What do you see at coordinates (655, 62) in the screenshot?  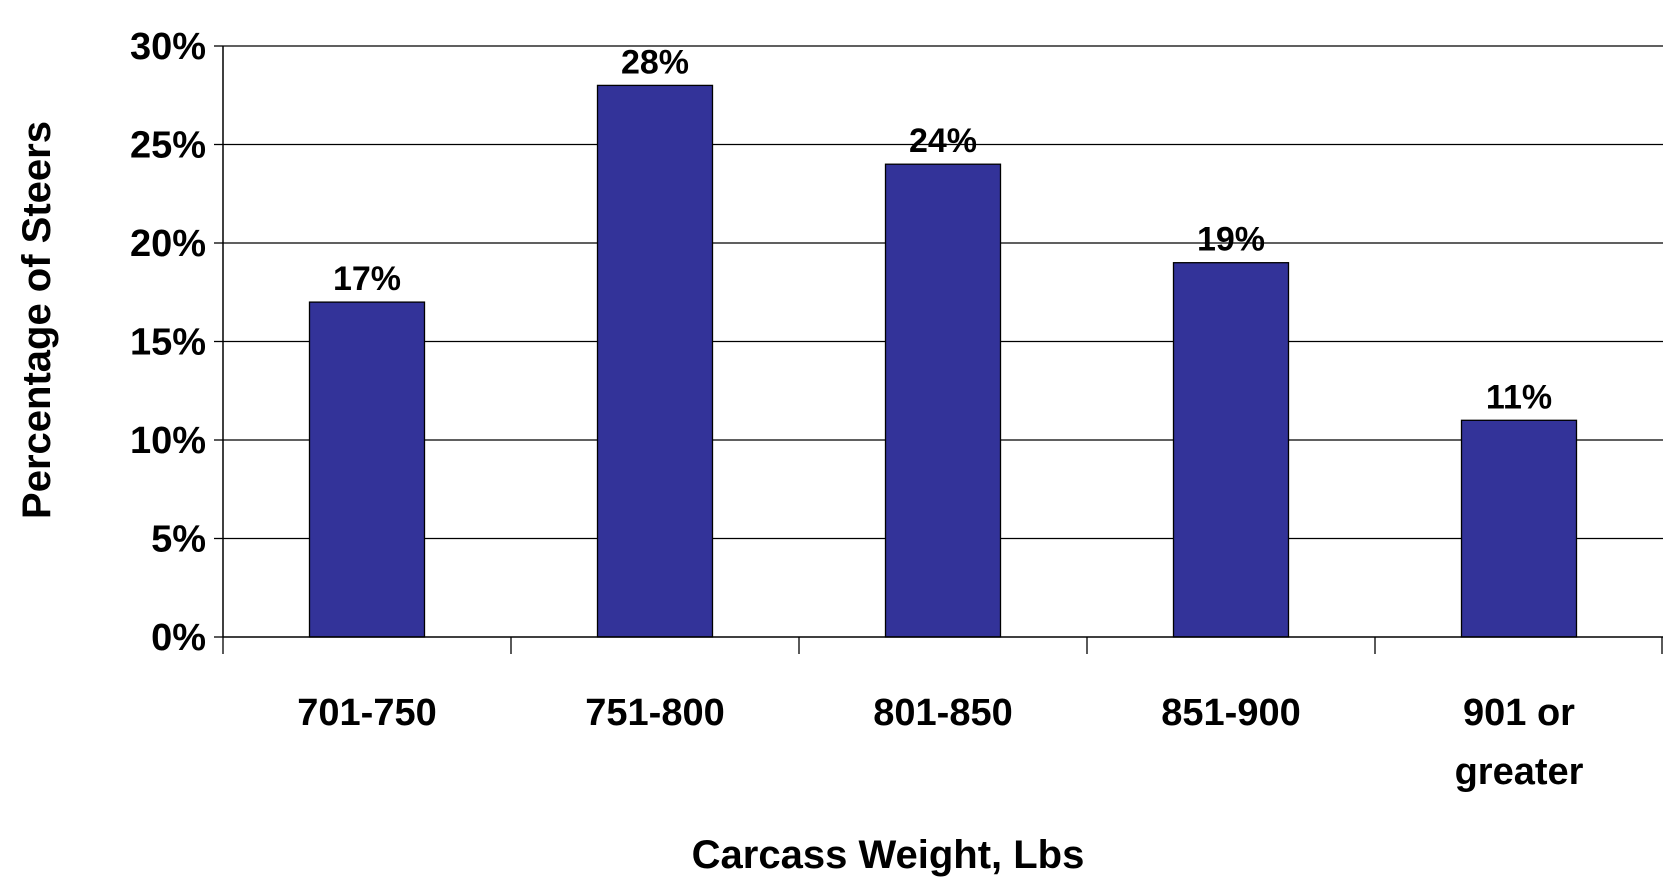 I see `data-label: 28%` at bounding box center [655, 62].